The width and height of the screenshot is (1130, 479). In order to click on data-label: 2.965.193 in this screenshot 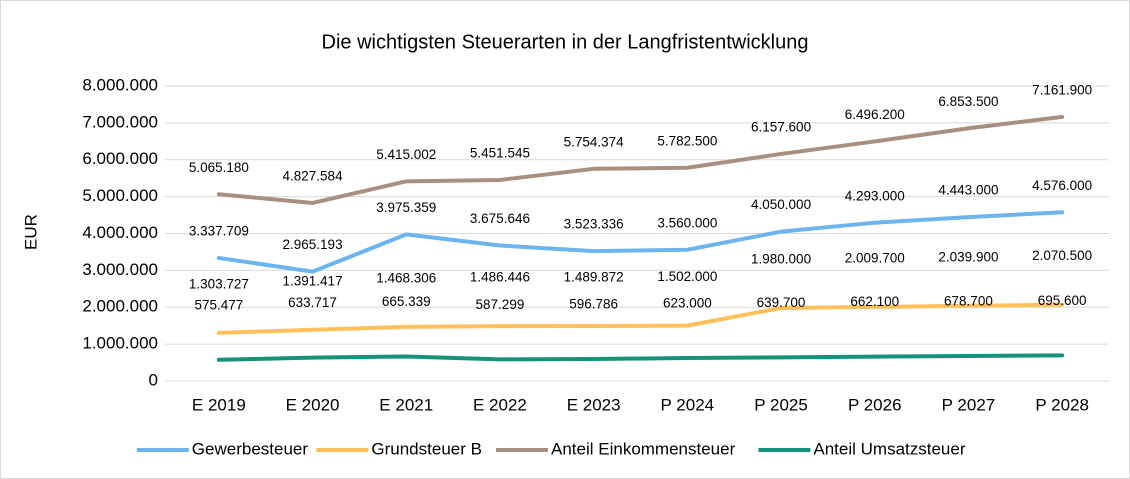, I will do `click(313, 244)`.